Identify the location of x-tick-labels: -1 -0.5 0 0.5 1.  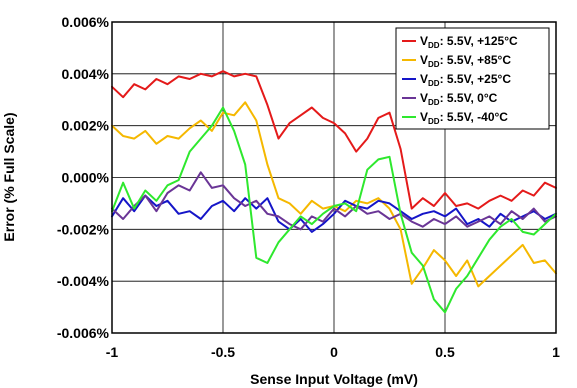
(333, 352).